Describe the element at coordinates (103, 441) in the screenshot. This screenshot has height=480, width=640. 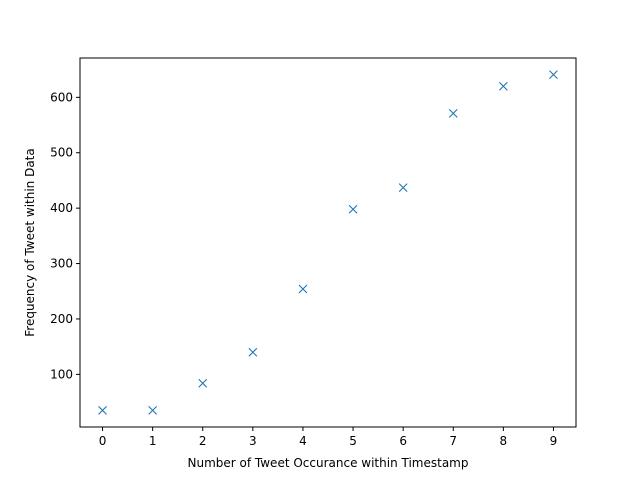
I see `x-tick-label: 0` at that location.